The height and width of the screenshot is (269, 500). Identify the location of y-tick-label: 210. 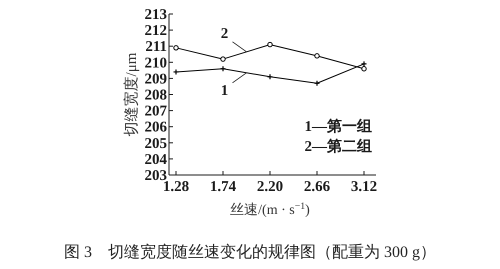
(155, 63).